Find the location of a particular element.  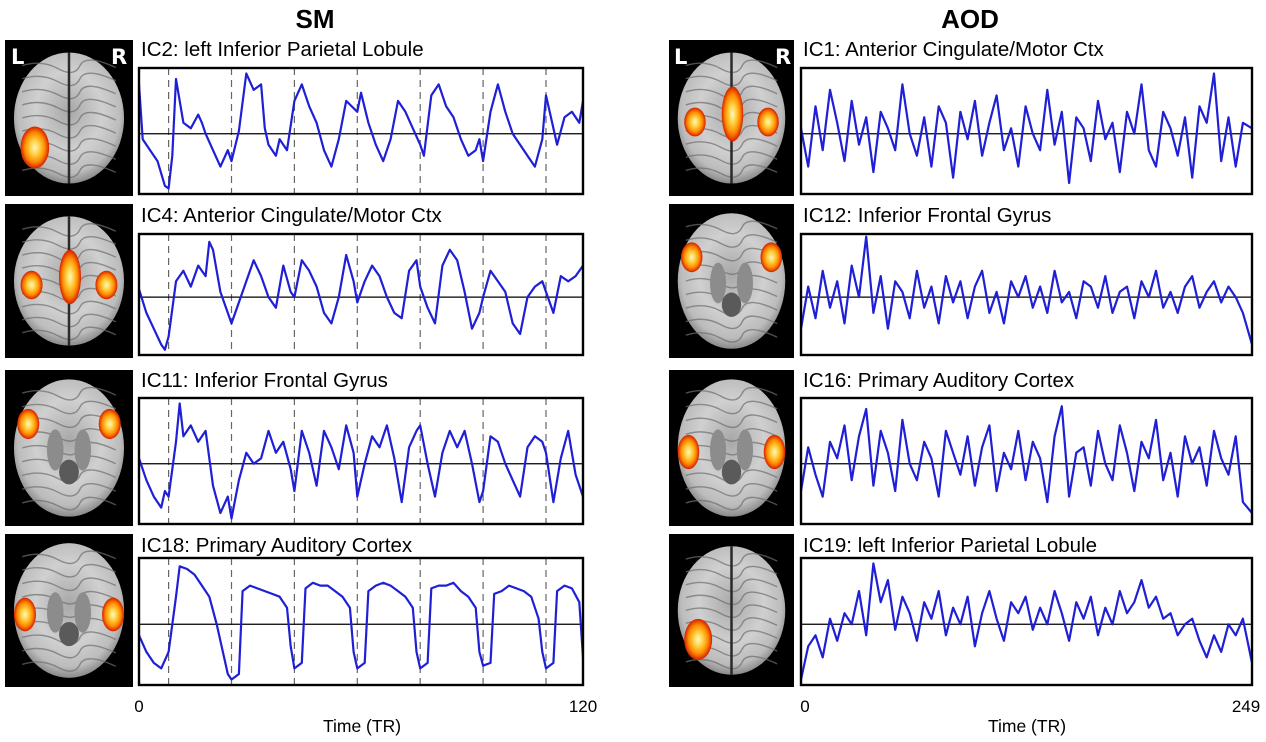

column-title-sm: SM is located at coordinates (315, 19).